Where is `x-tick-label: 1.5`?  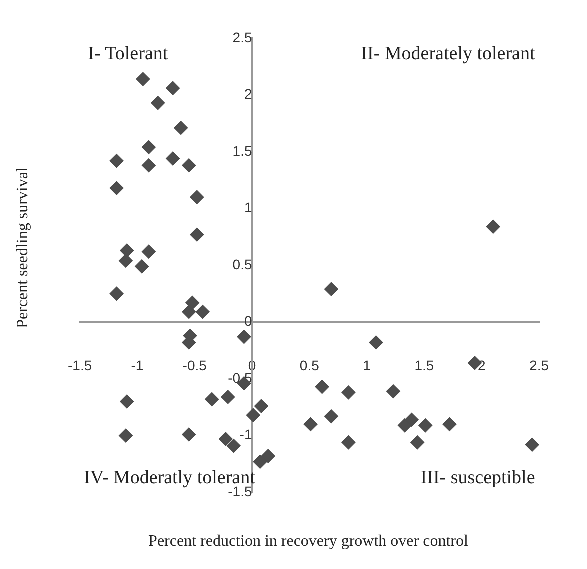 x-tick-label: 1.5 is located at coordinates (424, 366).